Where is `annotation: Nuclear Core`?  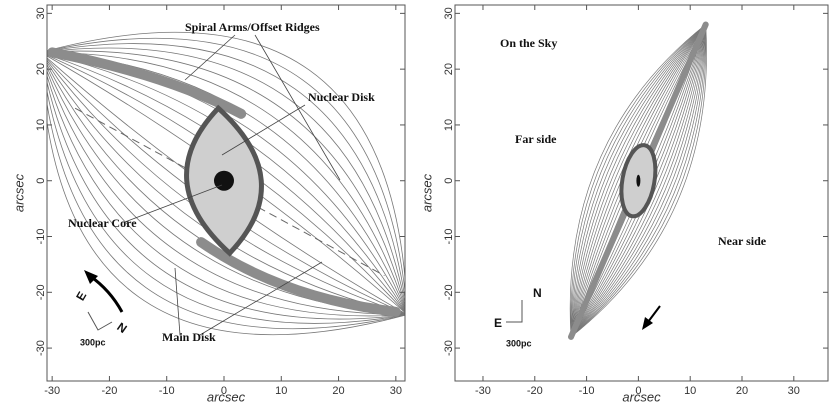
annotation: Nuclear Core is located at coordinates (102, 223).